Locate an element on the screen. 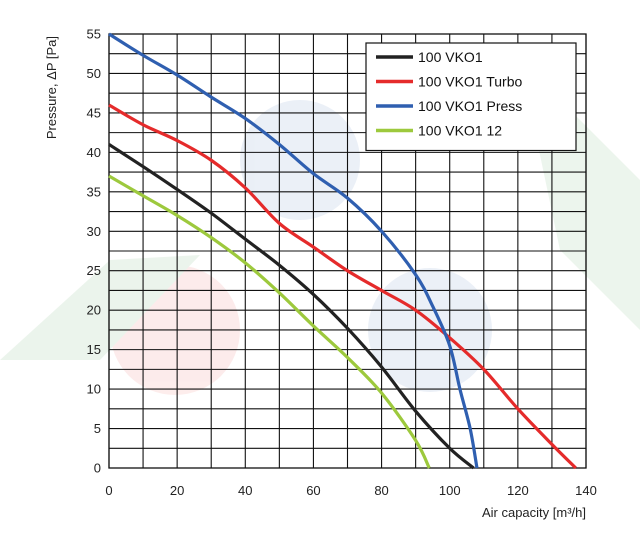 The width and height of the screenshot is (640, 550). x-tick-label: 100 is located at coordinates (450, 490).